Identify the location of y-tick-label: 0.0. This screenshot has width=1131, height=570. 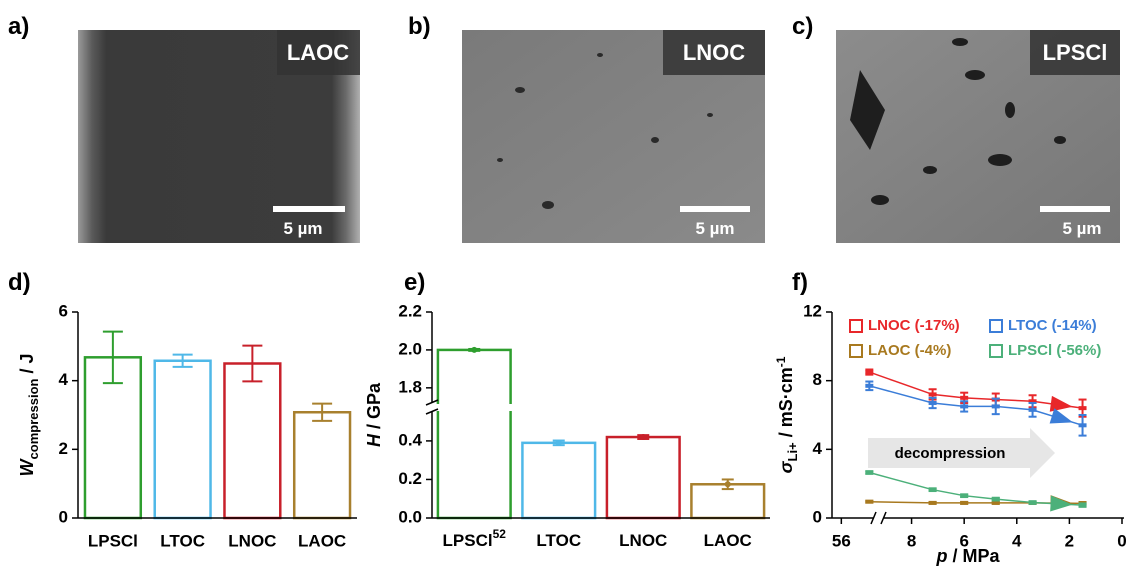
(410, 516).